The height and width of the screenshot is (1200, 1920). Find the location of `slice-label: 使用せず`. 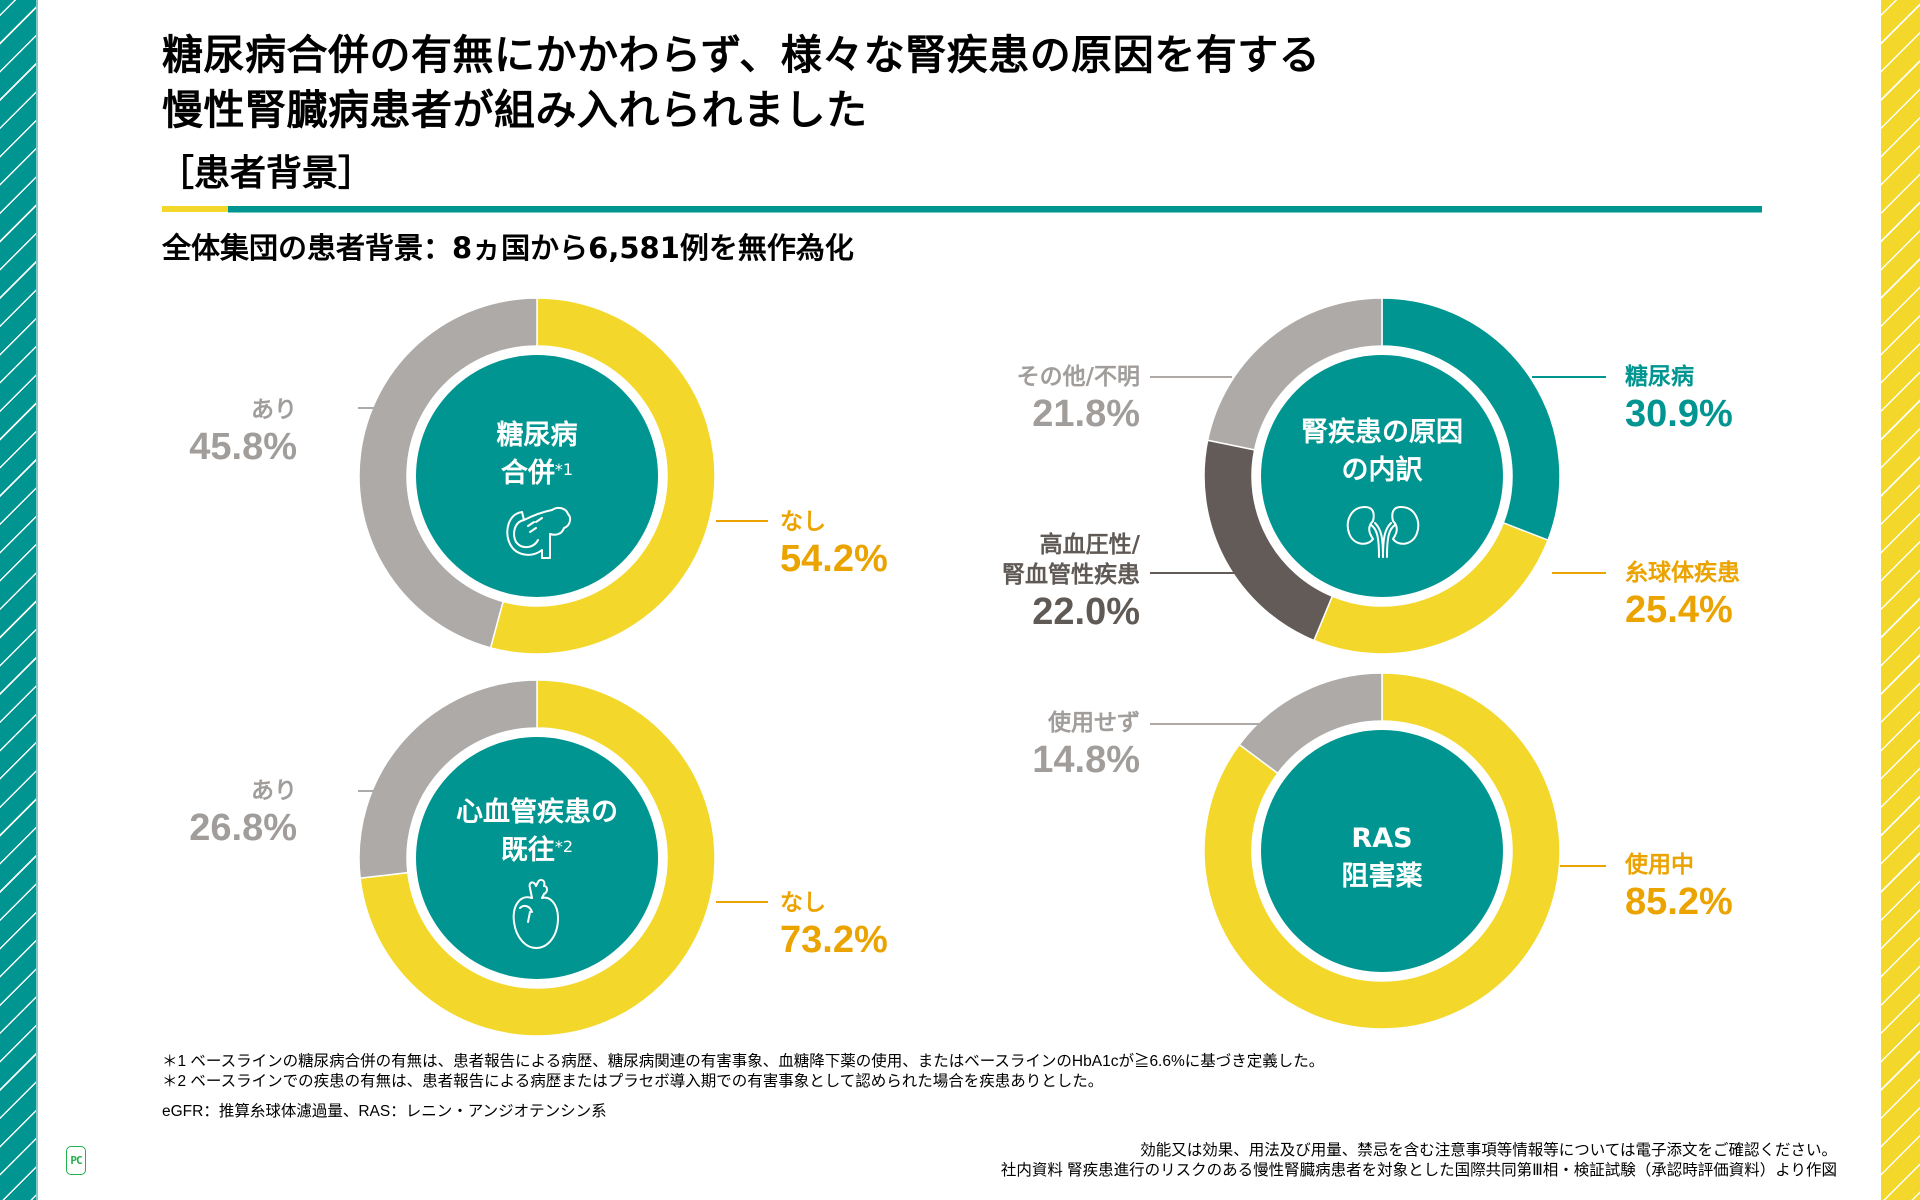

slice-label: 使用せず is located at coordinates (1094, 723).